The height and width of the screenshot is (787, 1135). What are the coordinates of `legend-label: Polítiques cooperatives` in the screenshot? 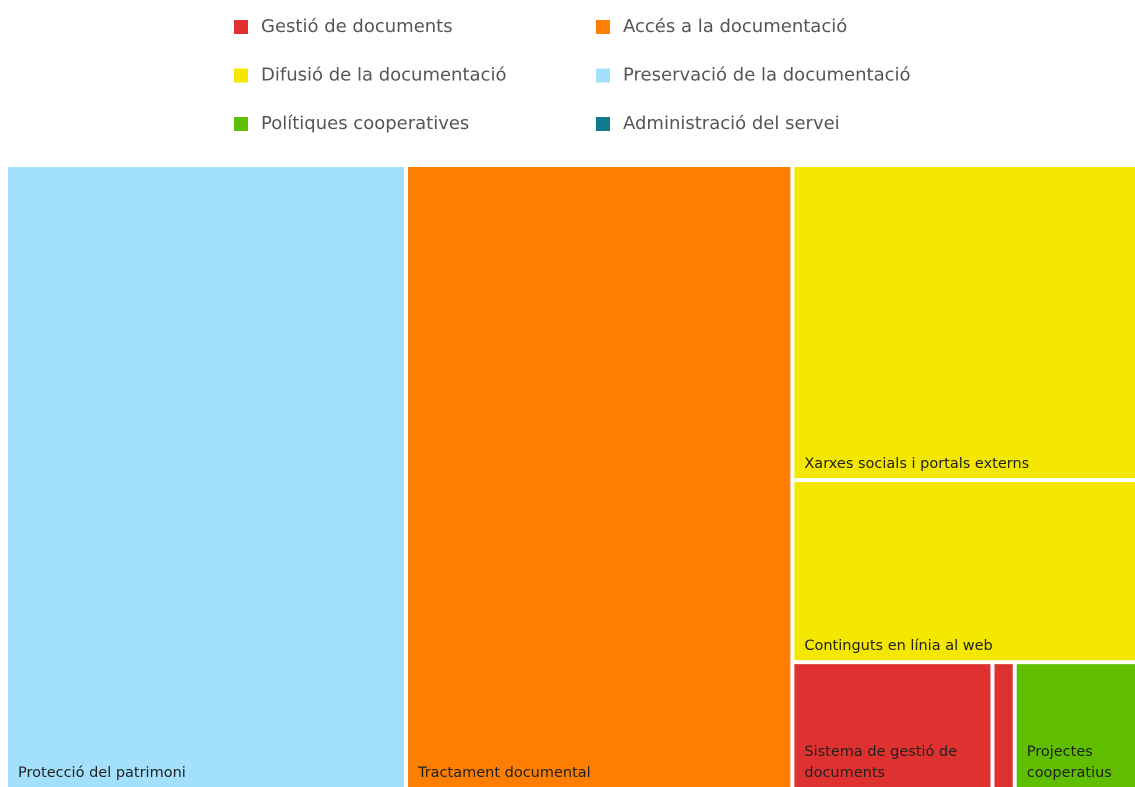 It's located at (365, 123).